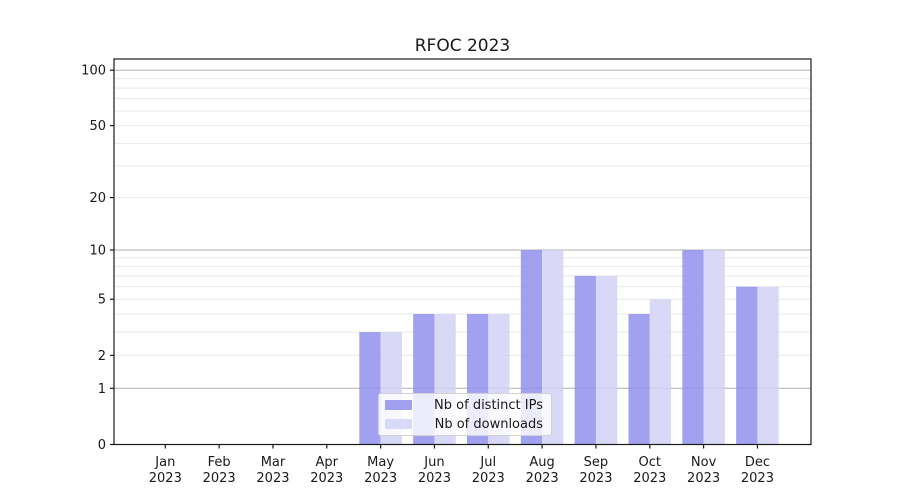 This screenshot has width=900, height=500. What do you see at coordinates (757, 462) in the screenshot?
I see `x-tick-label-month: Dec` at bounding box center [757, 462].